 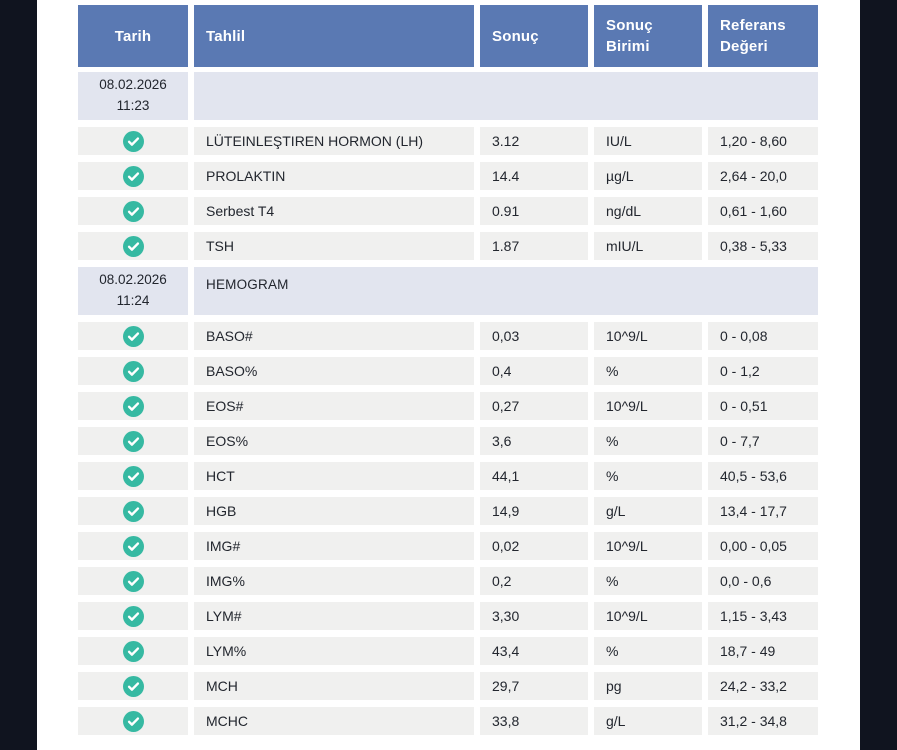 I want to click on result-value-cell: 43,4, so click(x=534, y=651).